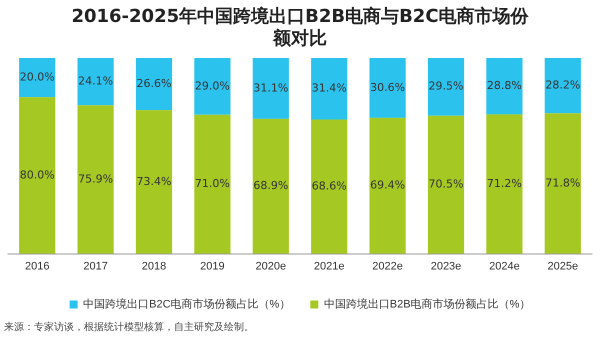 The image size is (600, 338). I want to click on data-label: 24.1%, so click(96, 81).